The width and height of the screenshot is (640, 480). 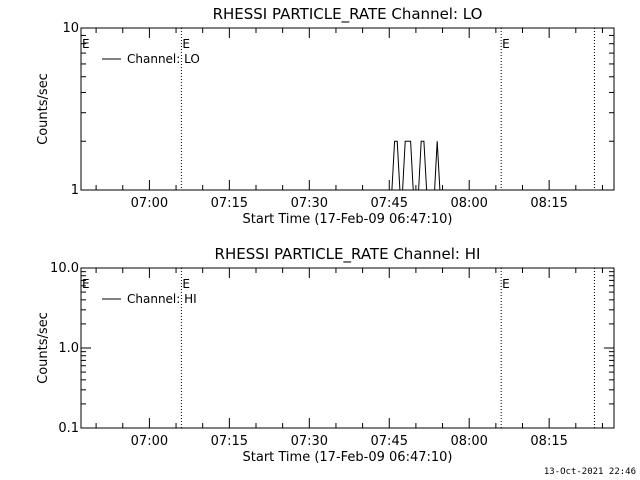 What do you see at coordinates (68, 348) in the screenshot?
I see `y-tick-label: 1.0` at bounding box center [68, 348].